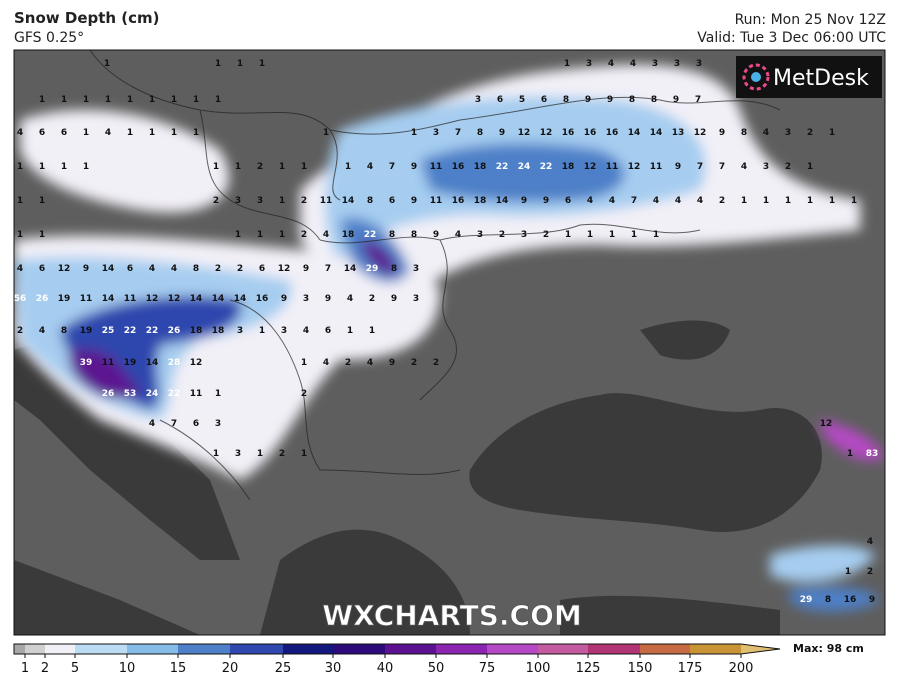 The width and height of the screenshot is (900, 691). Describe the element at coordinates (107, 597) in the screenshot. I see `ionian` at that location.